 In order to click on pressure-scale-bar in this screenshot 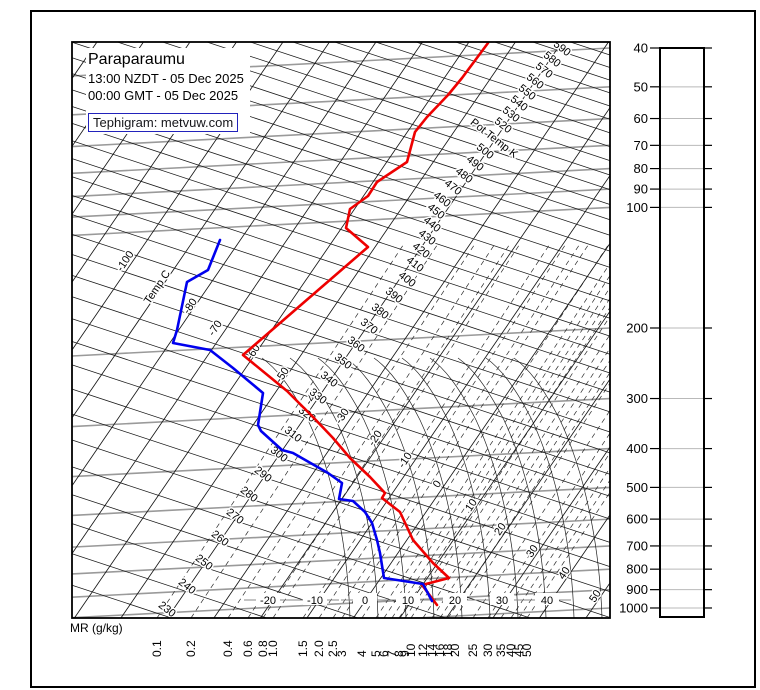, I will do `click(682, 332)`.